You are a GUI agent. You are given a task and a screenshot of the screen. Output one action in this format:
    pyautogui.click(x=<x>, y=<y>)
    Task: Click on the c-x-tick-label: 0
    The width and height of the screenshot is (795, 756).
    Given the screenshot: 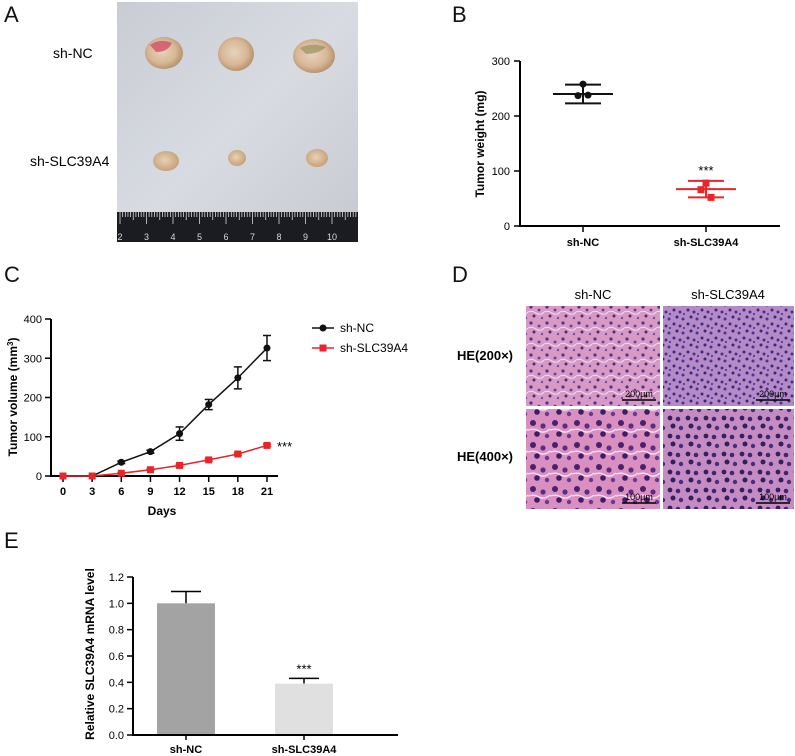 What is the action you would take?
    pyautogui.click(x=63, y=492)
    